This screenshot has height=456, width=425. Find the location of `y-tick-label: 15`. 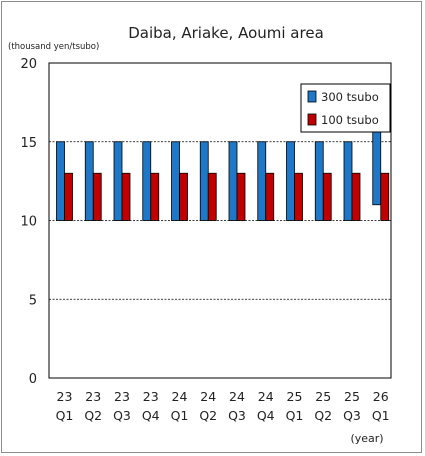

y-tick-label: 15 is located at coordinates (28, 143).